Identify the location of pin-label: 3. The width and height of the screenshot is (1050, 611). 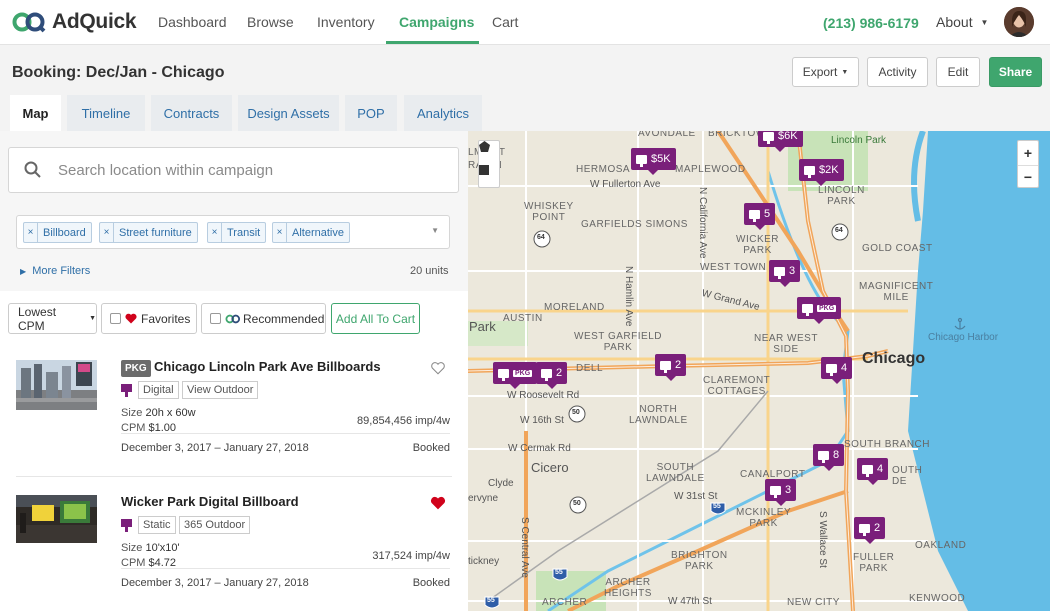
(788, 490).